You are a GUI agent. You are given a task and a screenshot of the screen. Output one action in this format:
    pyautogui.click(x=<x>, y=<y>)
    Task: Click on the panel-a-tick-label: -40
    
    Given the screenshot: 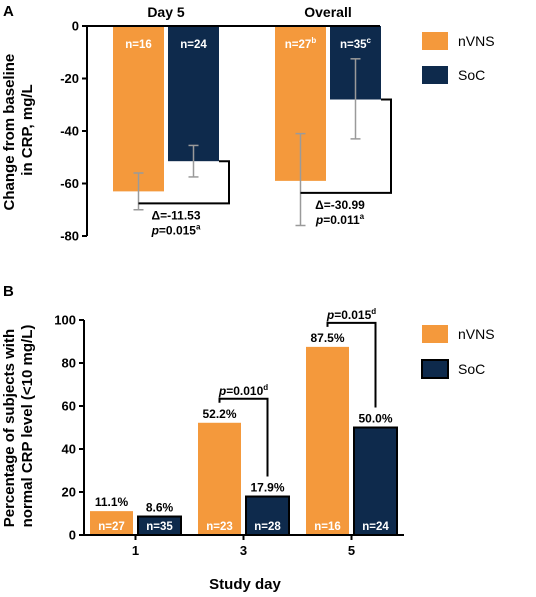 What is the action you would take?
    pyautogui.click(x=69, y=131)
    